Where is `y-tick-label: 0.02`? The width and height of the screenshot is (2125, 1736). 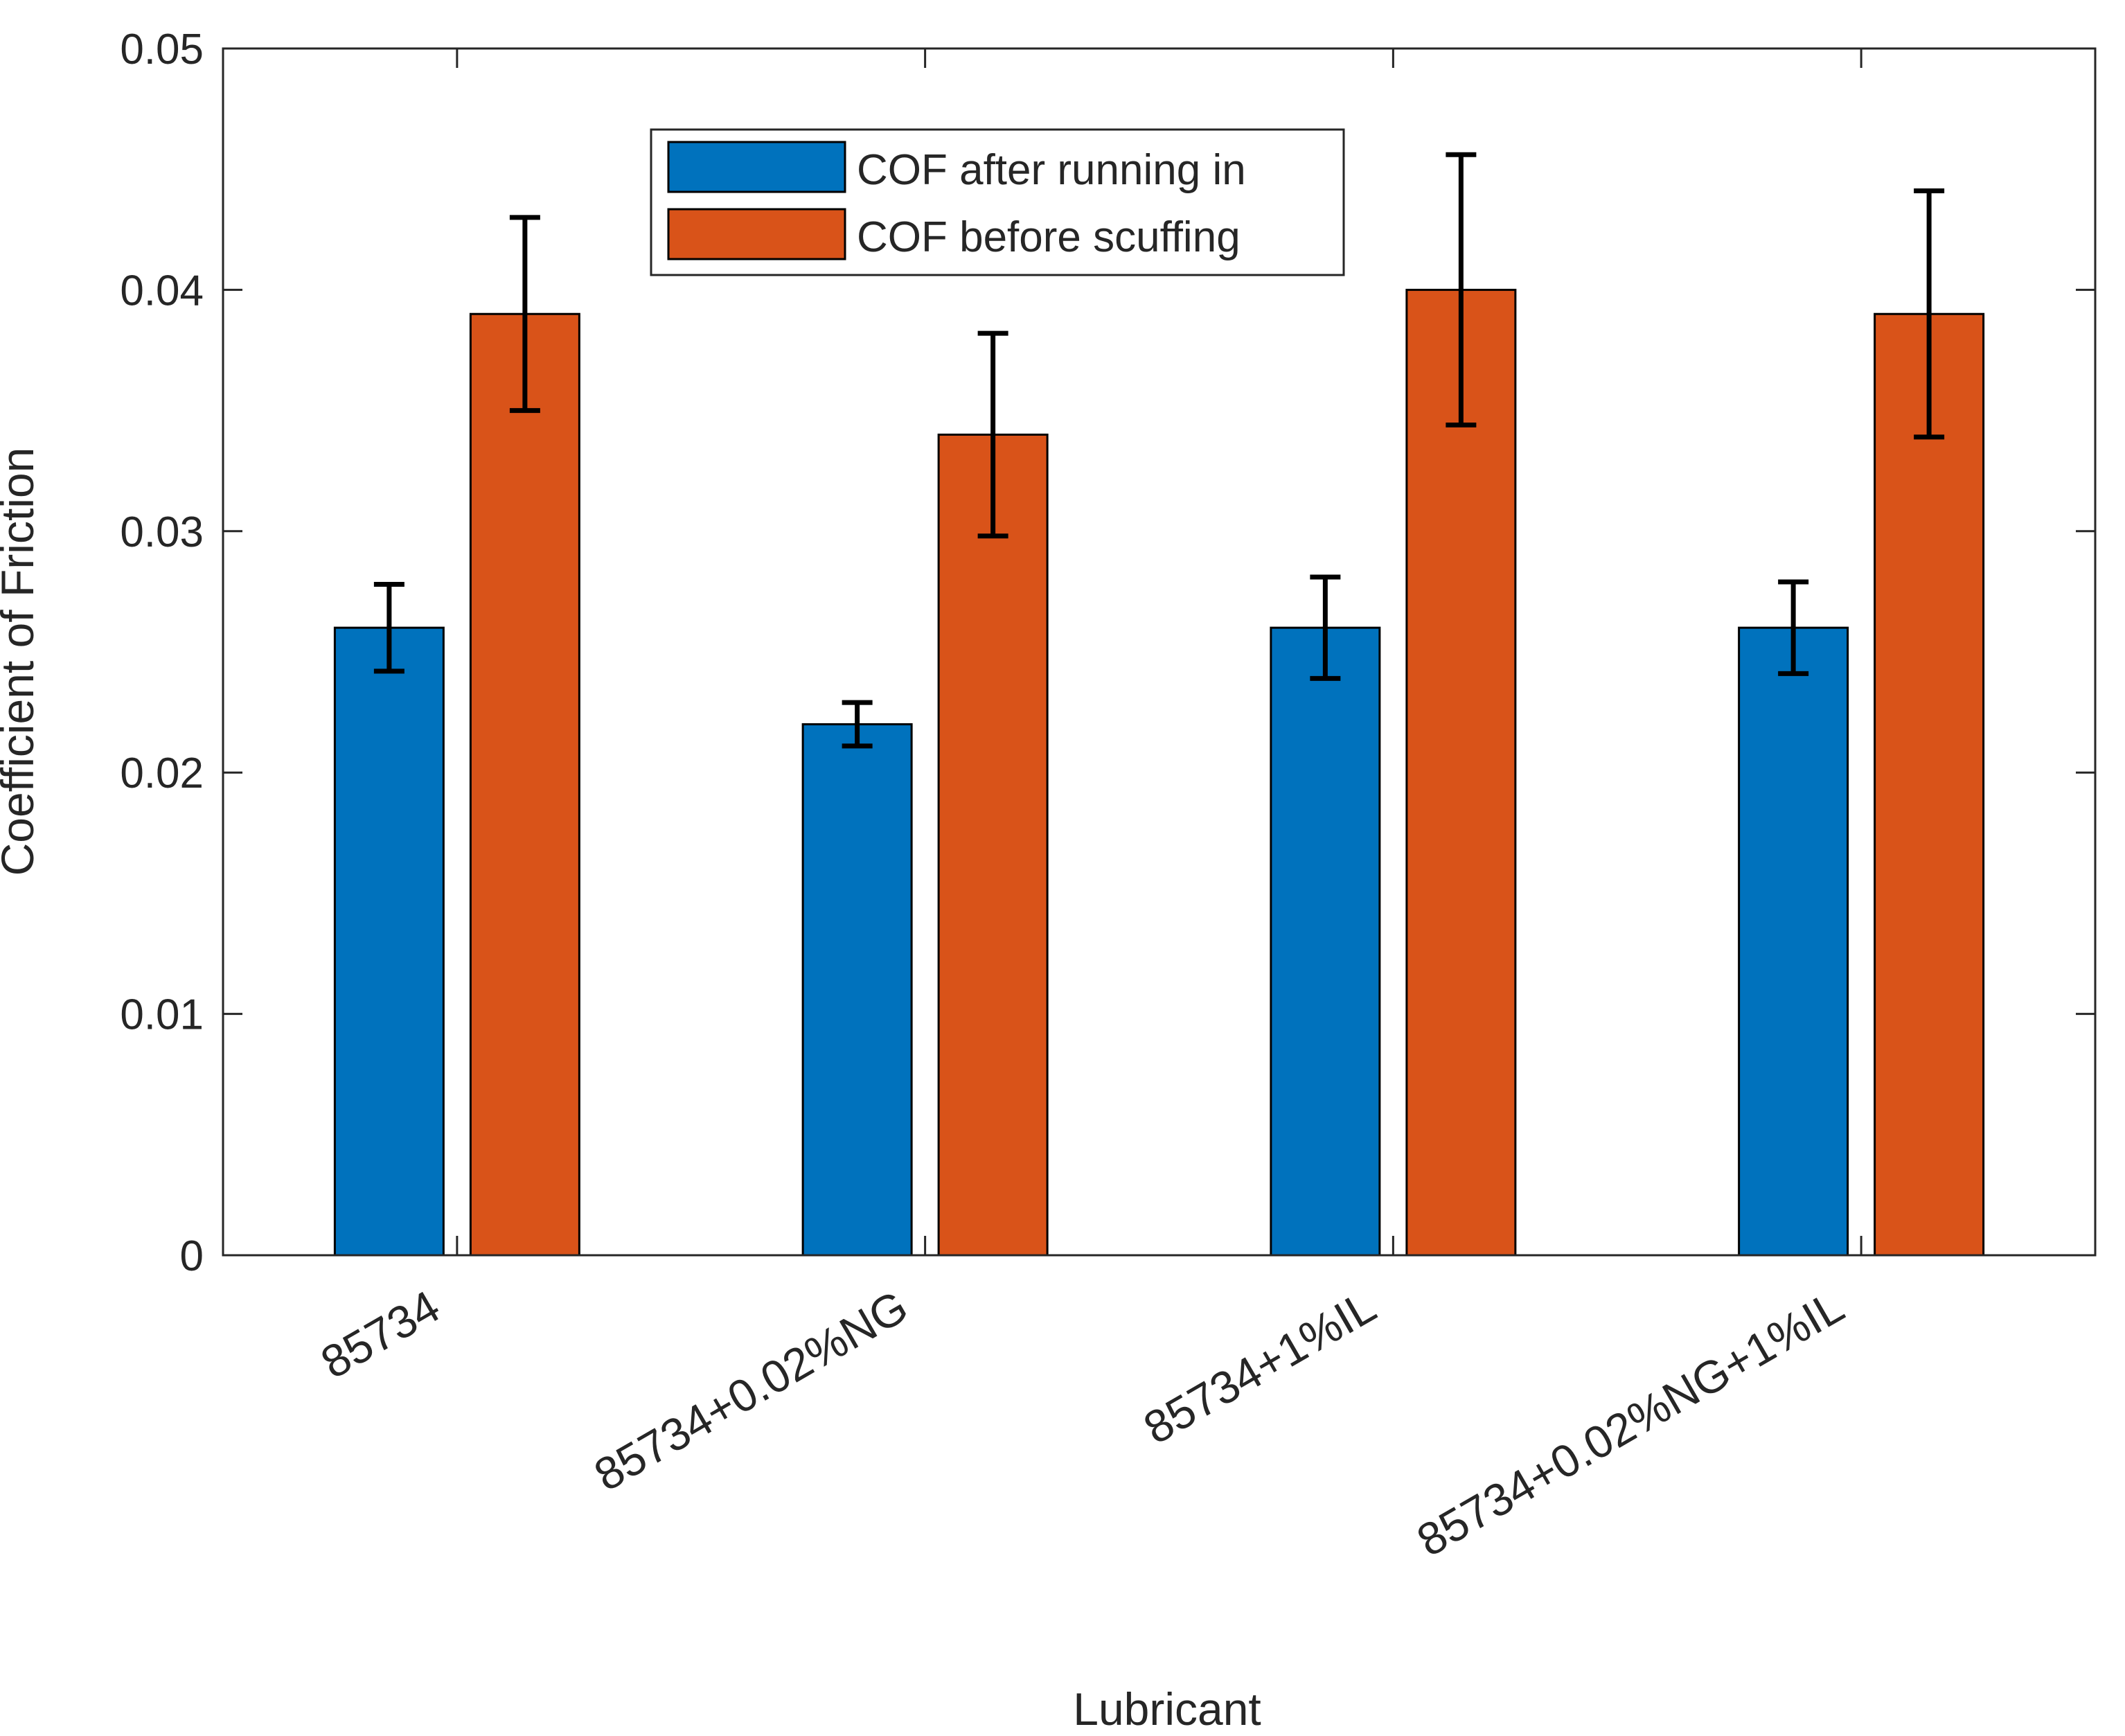
y-tick-label: 0.02 is located at coordinates (162, 774).